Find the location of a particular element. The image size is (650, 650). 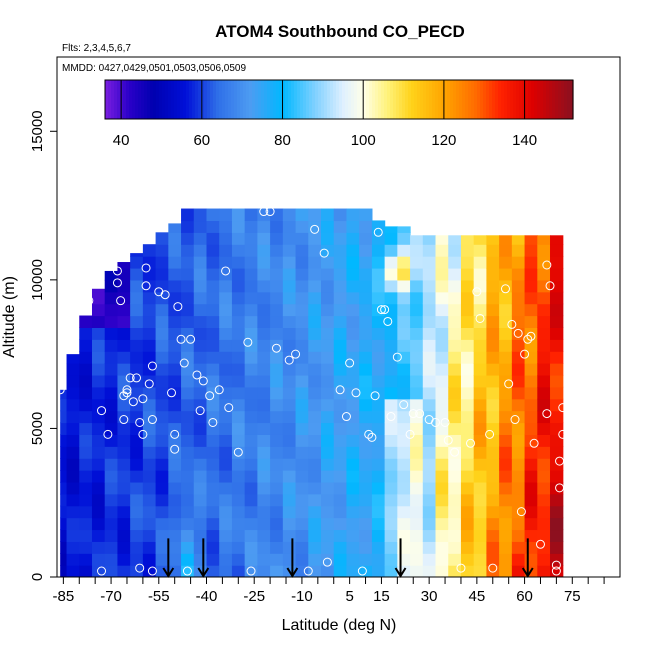

colorbar-frame is located at coordinates (339, 99).